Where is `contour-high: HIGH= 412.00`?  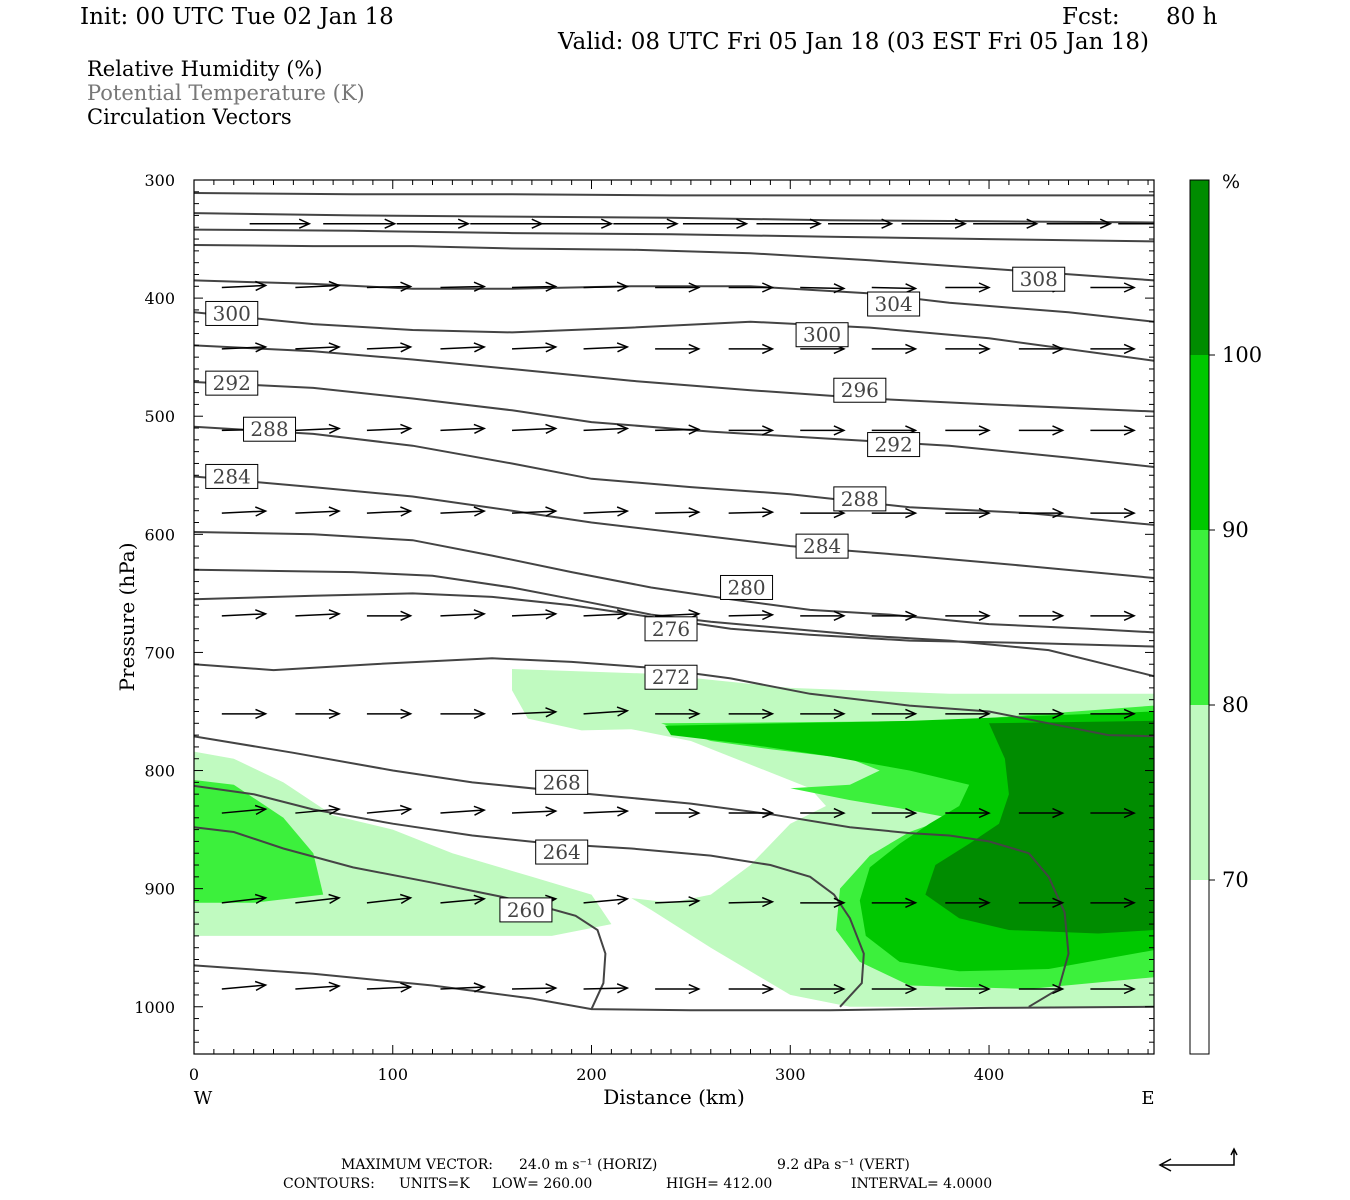 contour-high: HIGH= 412.00 is located at coordinates (719, 1184).